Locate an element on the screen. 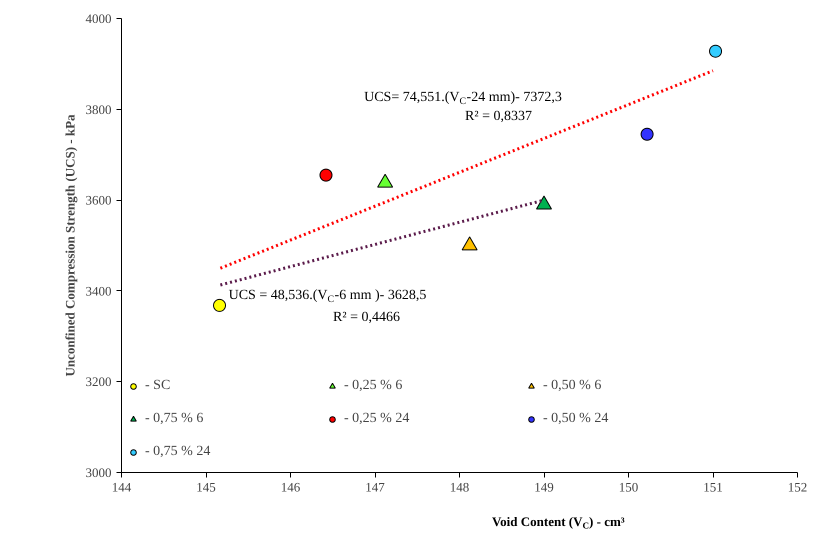 The height and width of the screenshot is (537, 814). y-tick-label: 4000 is located at coordinates (99, 18).